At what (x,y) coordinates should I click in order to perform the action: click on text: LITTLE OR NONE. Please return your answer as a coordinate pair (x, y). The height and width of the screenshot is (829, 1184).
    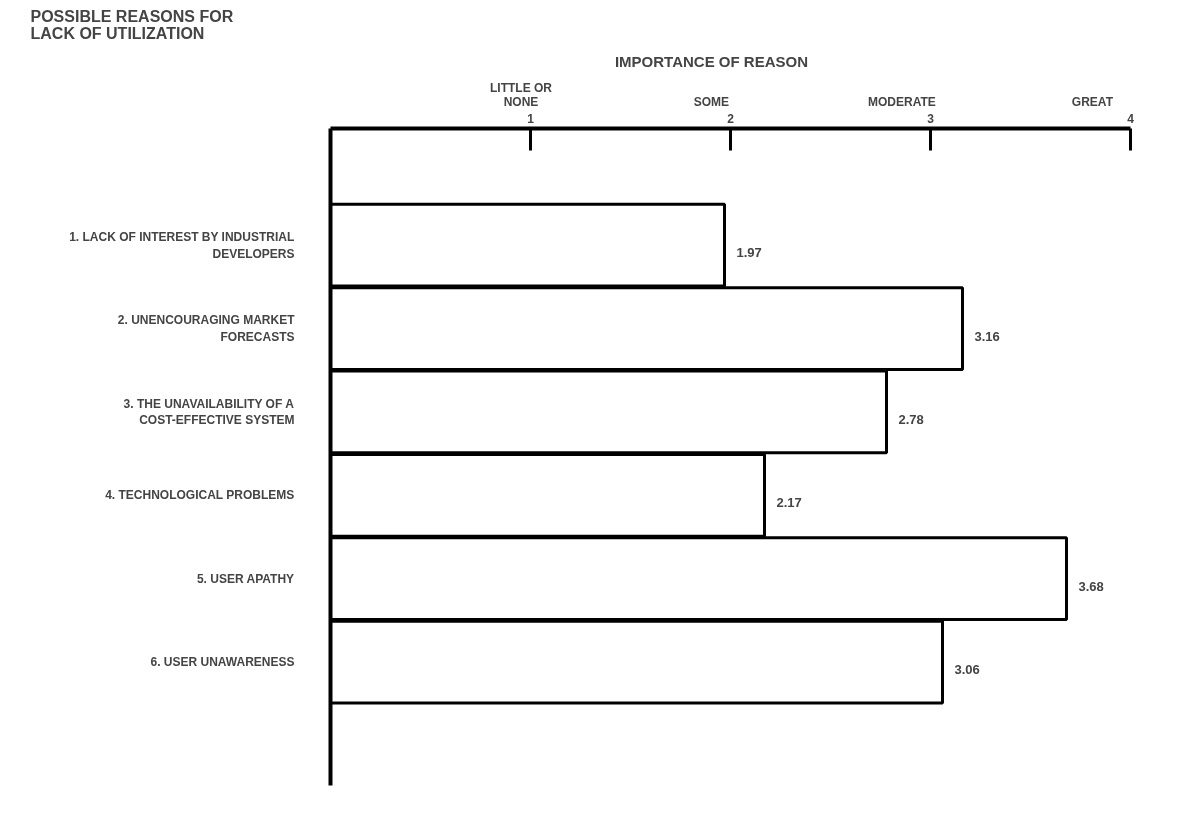
    Looking at the image, I should click on (521, 95).